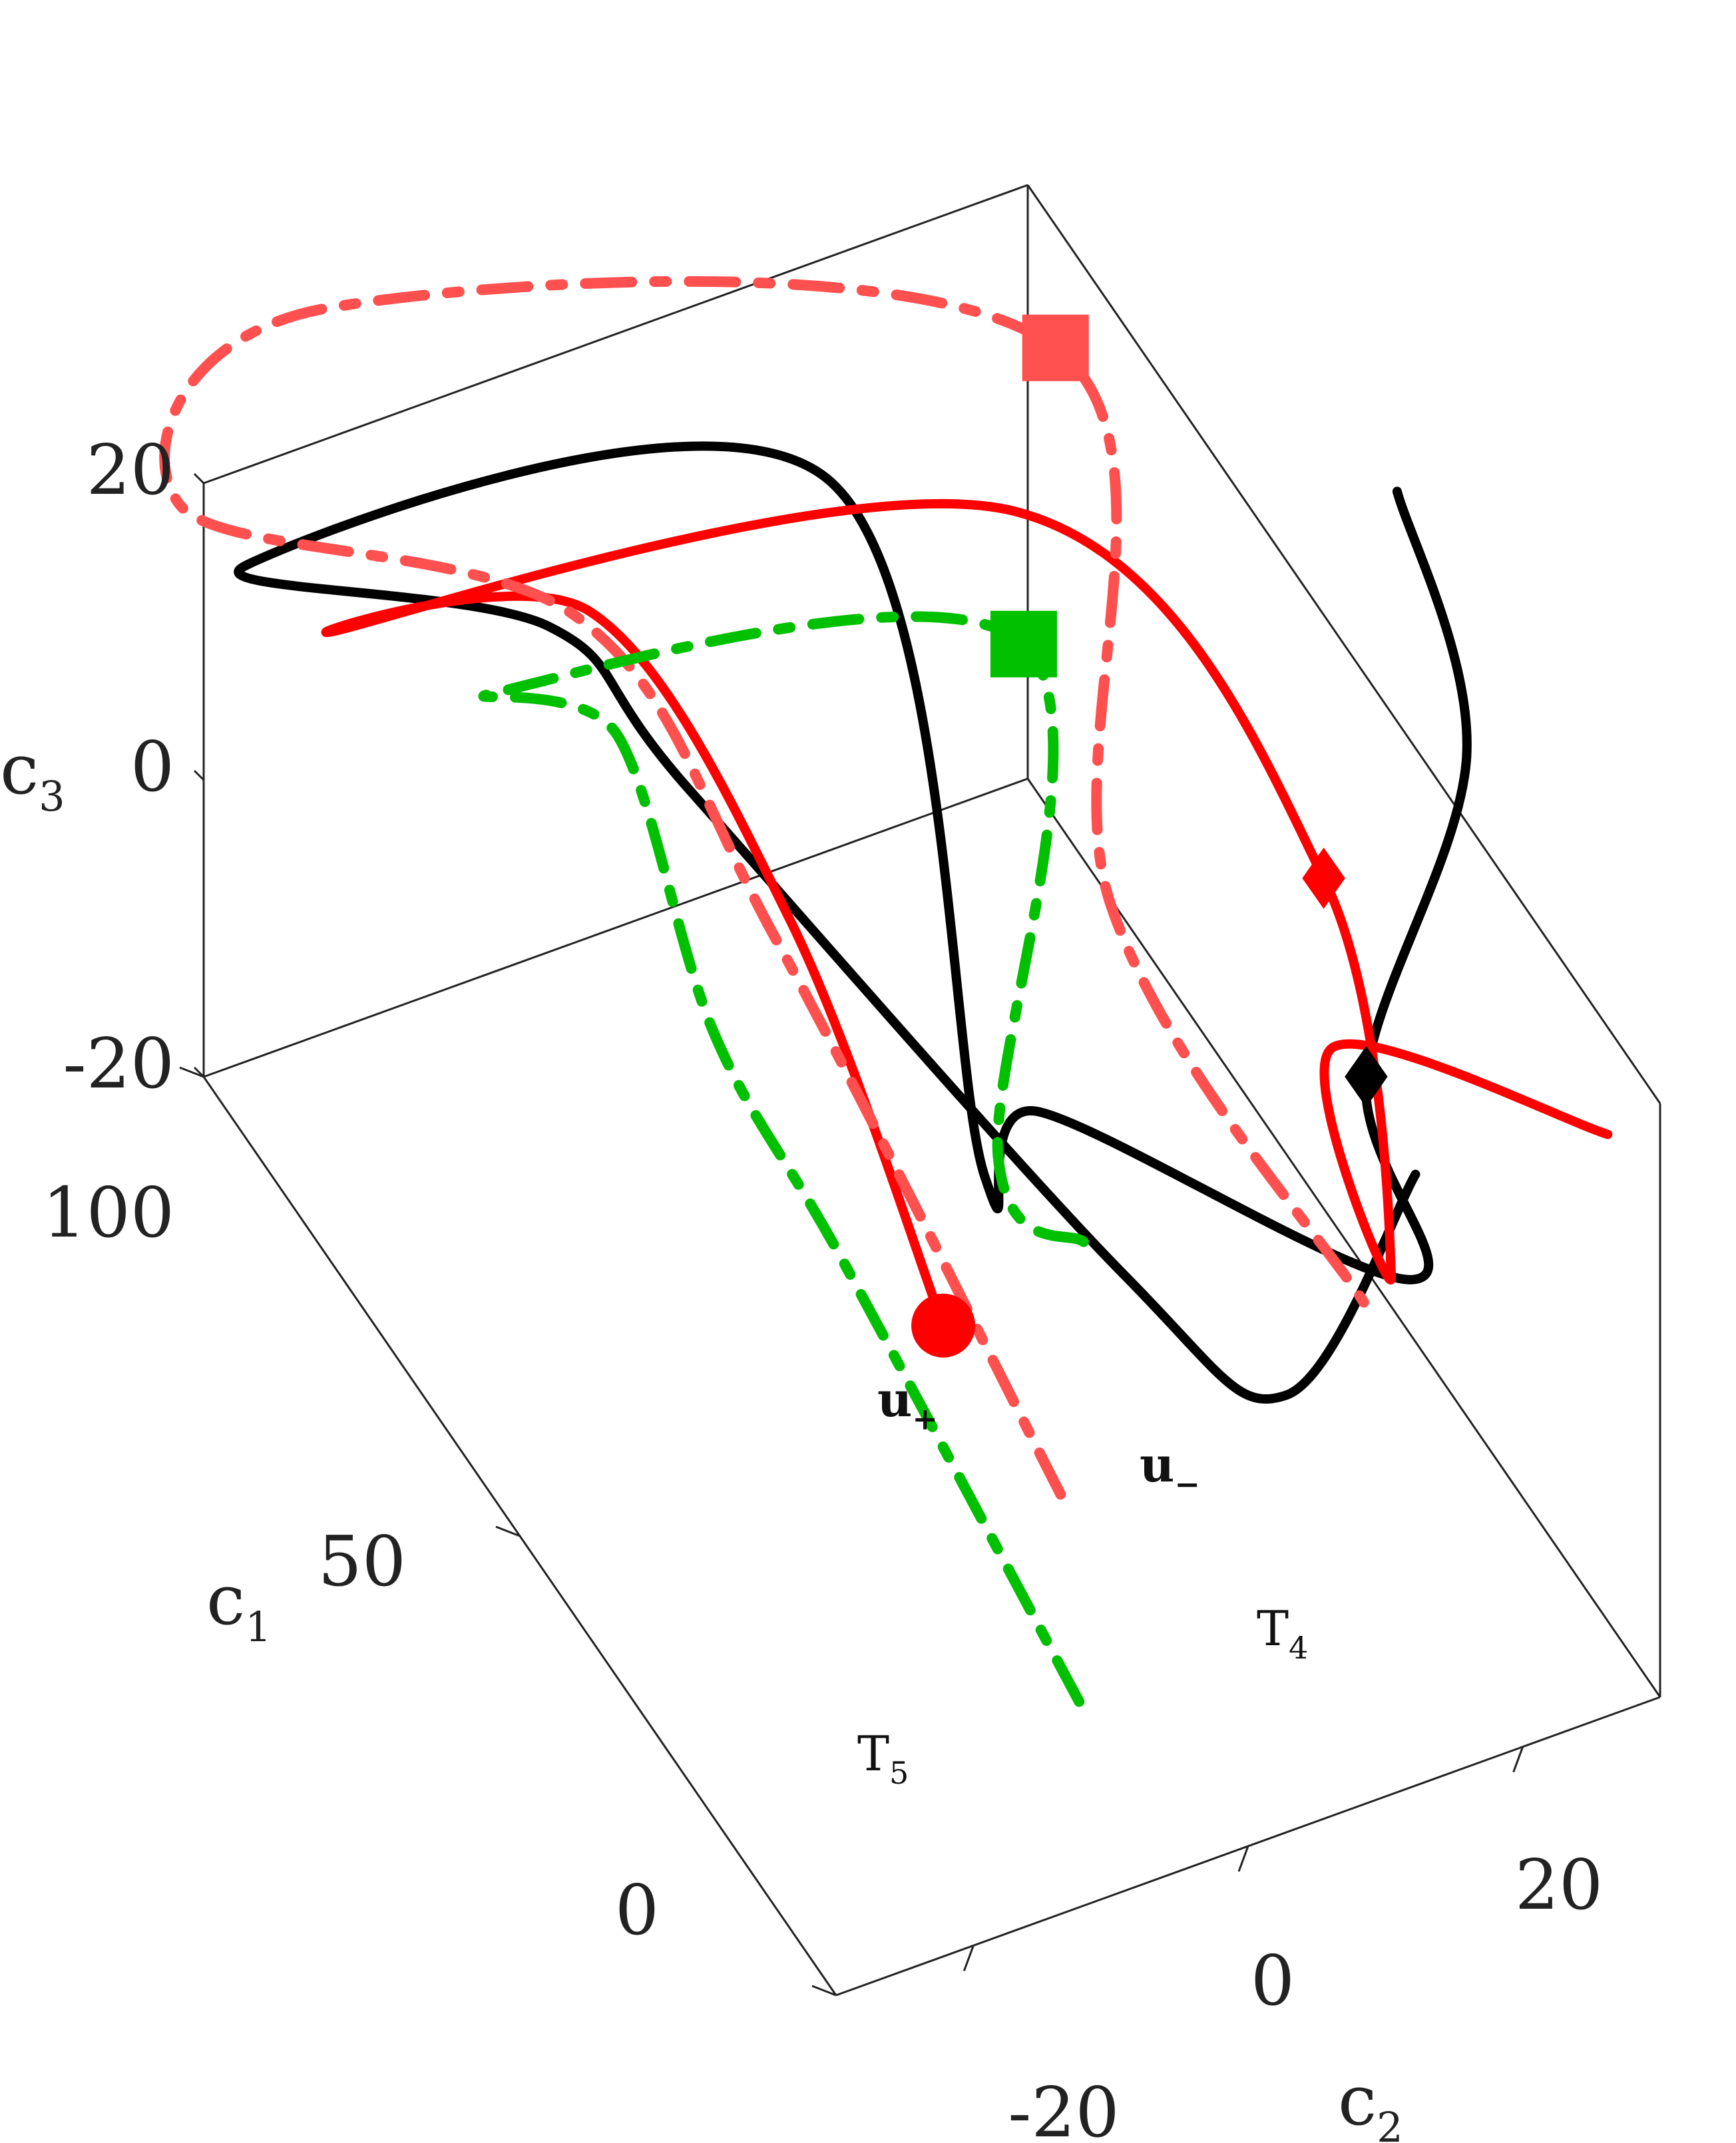 Image resolution: width=1736 pixels, height=2143 pixels. I want to click on c3-tick-label-0: 0, so click(152, 766).